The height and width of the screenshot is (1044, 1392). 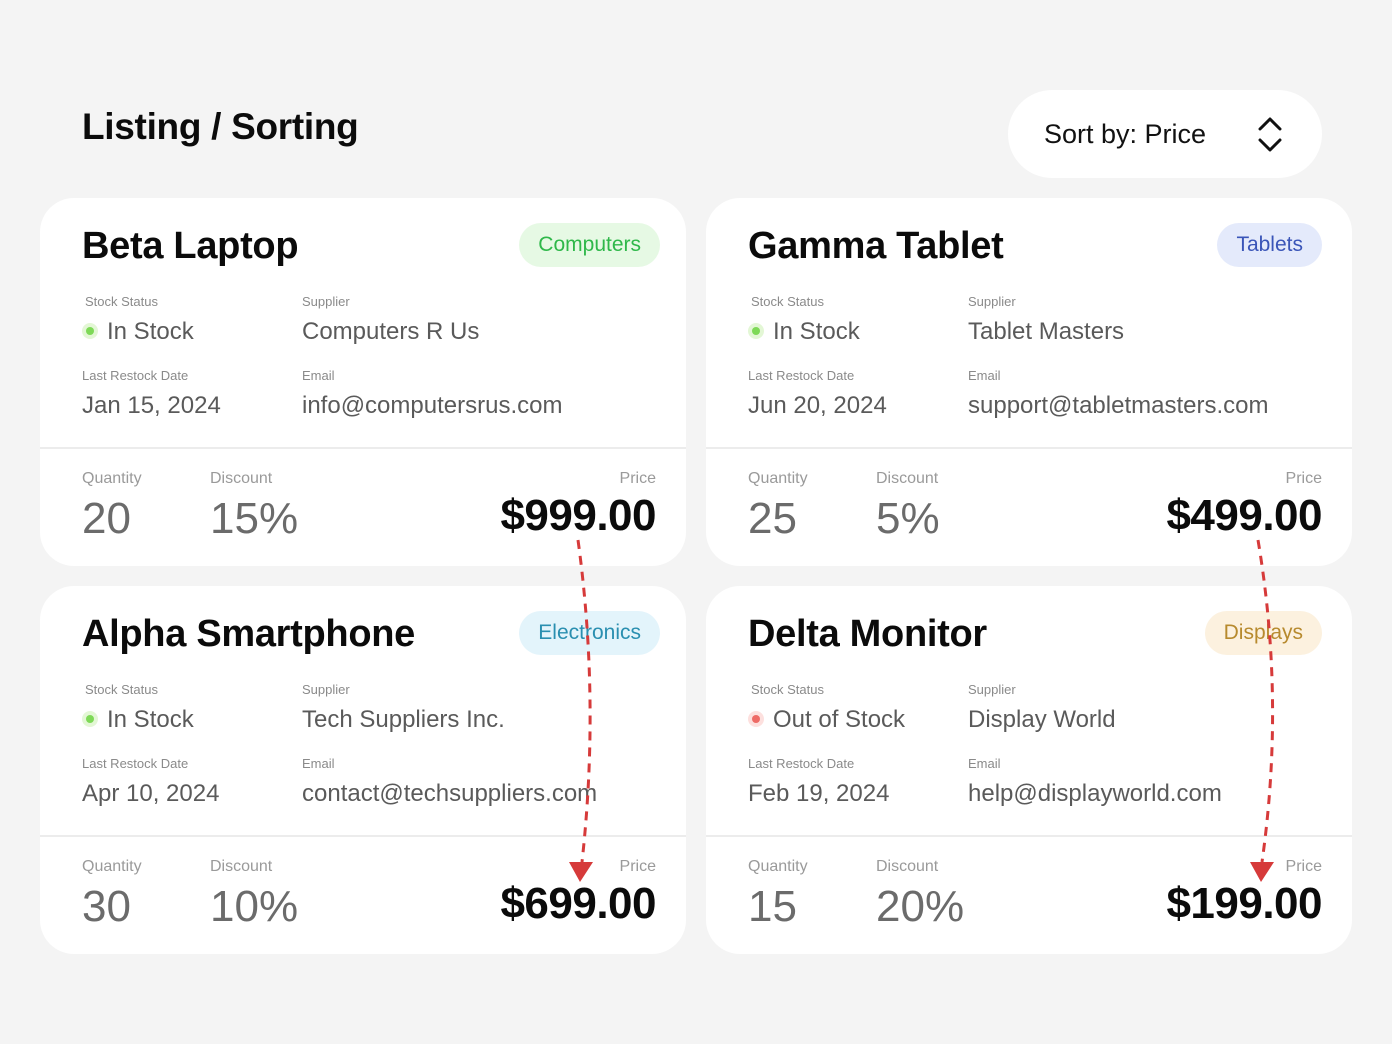 What do you see at coordinates (432, 405) in the screenshot?
I see `email-value: info@computersrus.com` at bounding box center [432, 405].